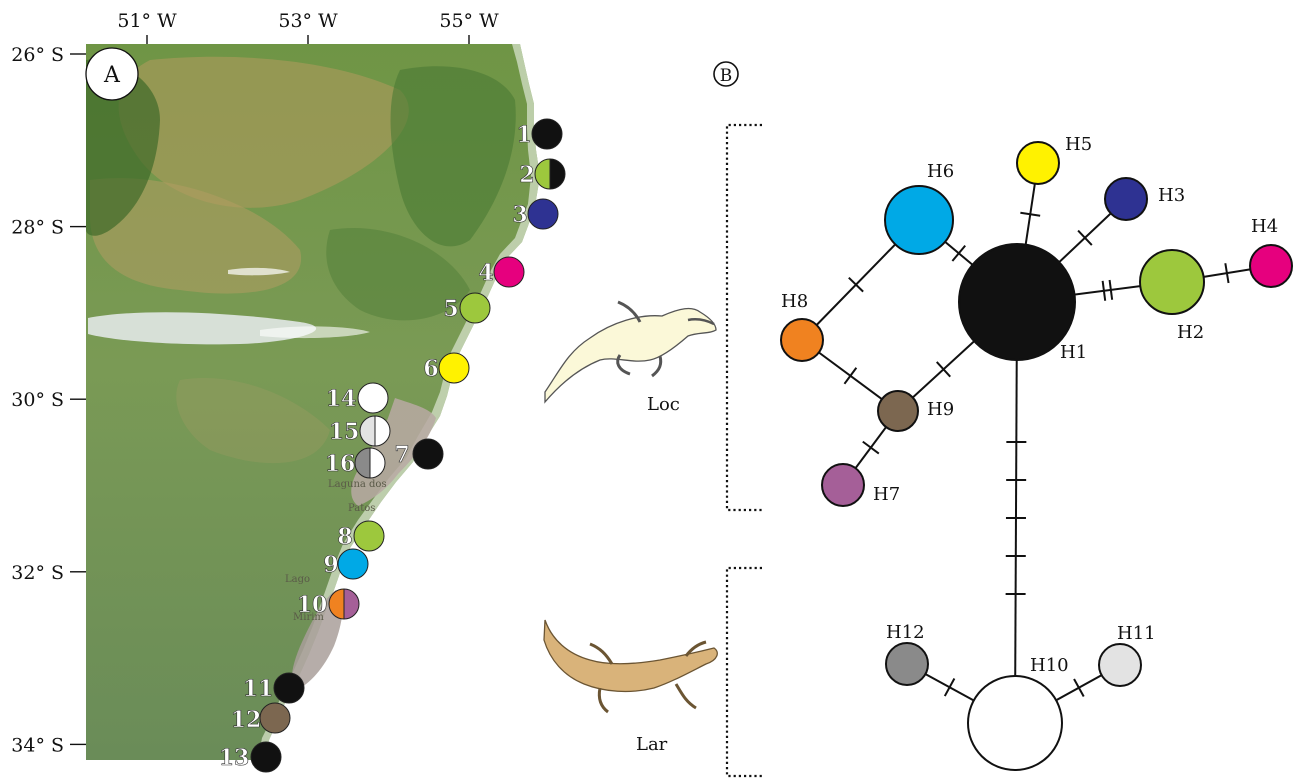 Image resolution: width=1296 pixels, height=778 pixels. I want to click on site-9: 9, so click(346, 564).